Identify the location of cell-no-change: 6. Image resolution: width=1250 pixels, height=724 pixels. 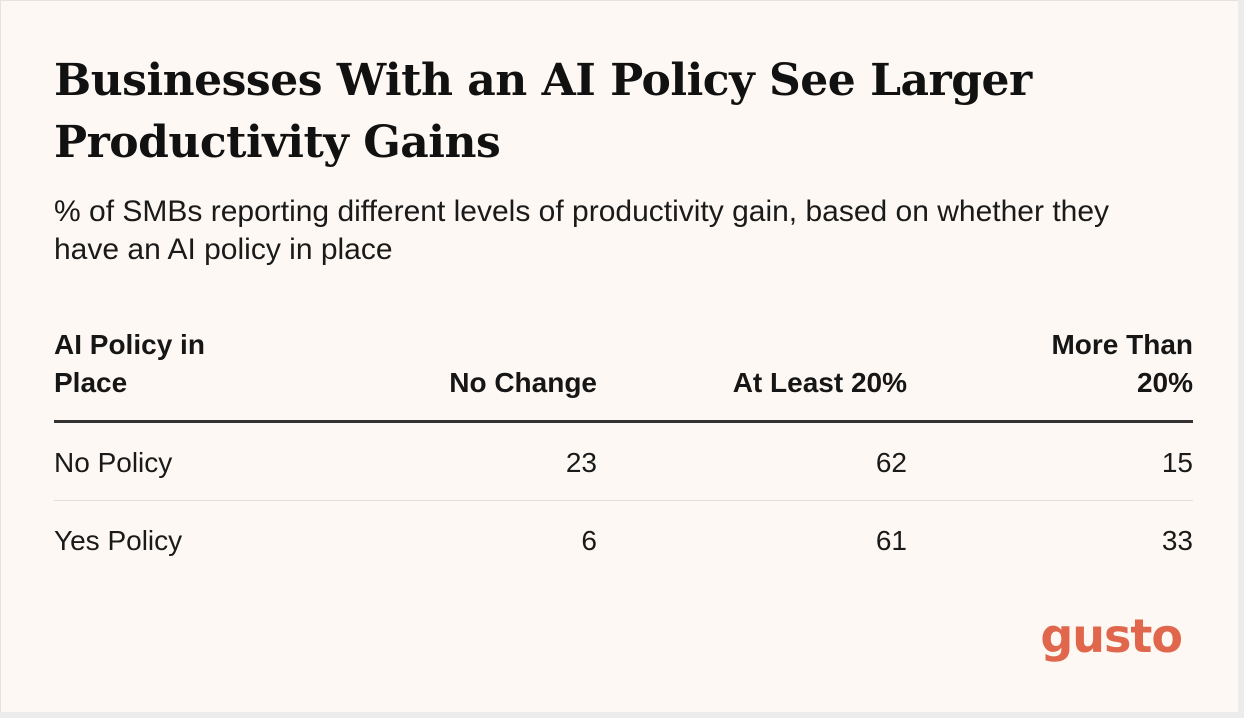
(589, 540).